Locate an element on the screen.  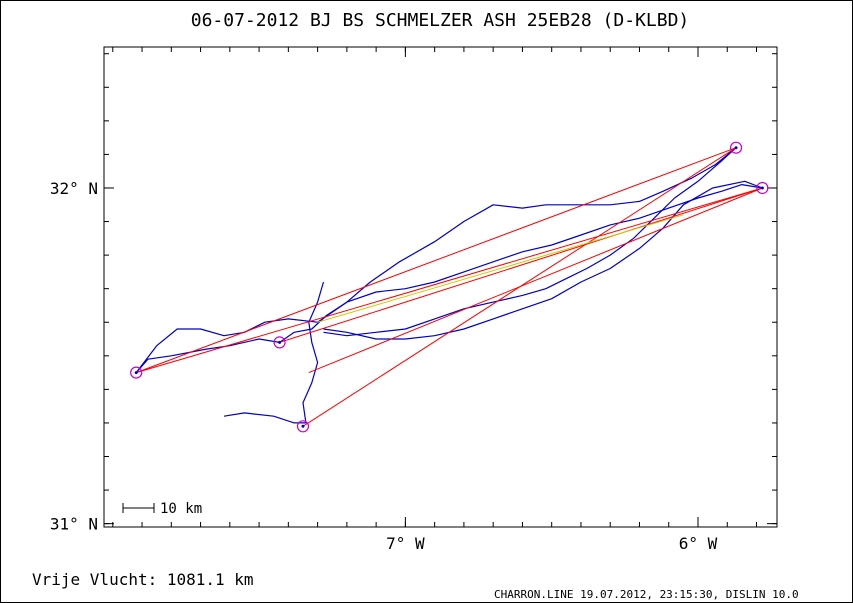
distance-label: Vrije Vlucht: 1081.1 km is located at coordinates (143, 579).